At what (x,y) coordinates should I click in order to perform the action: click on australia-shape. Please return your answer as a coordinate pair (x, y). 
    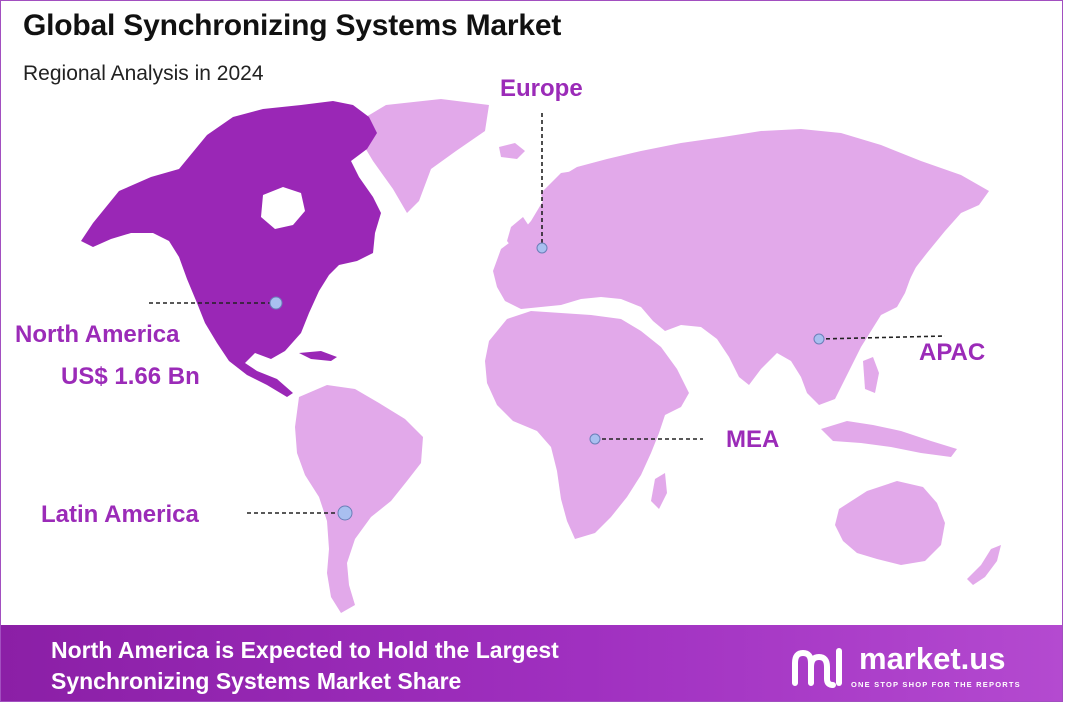
    Looking at the image, I should click on (890, 523).